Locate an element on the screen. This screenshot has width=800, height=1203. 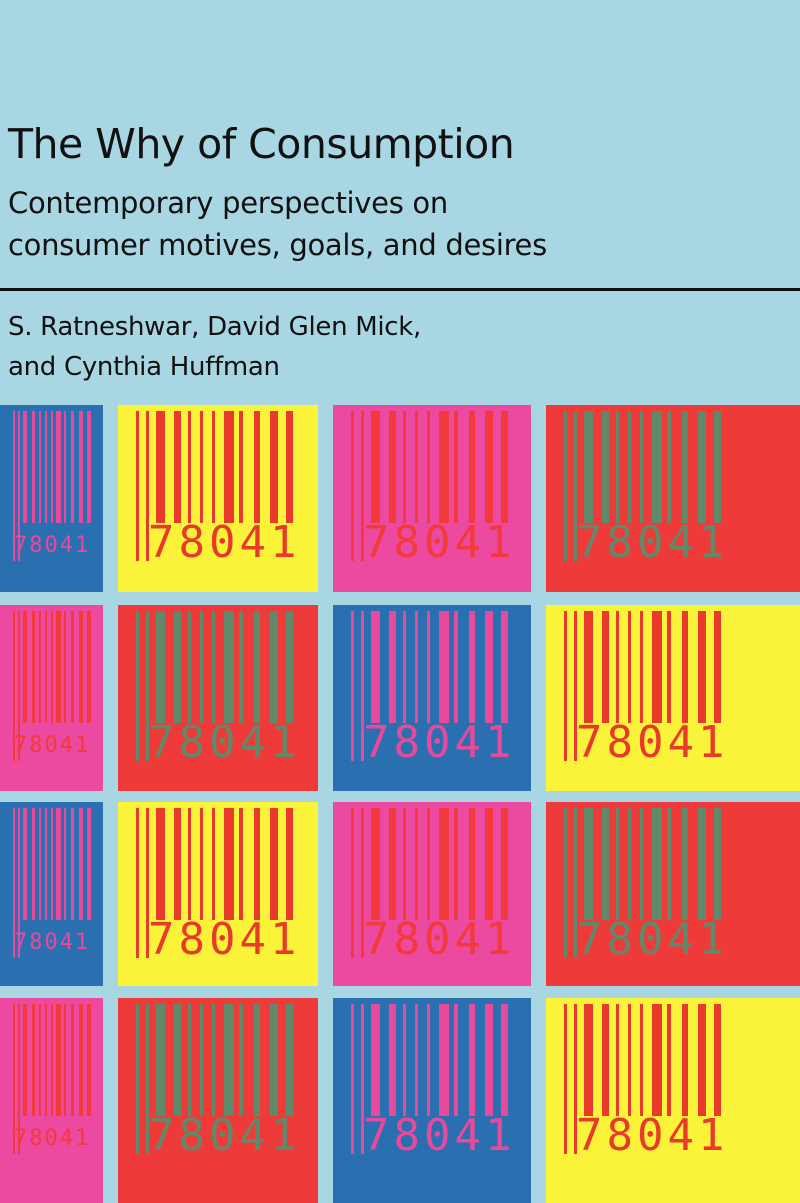
book-subtitle-line1: Contemporary perspectives on is located at coordinates (228, 203).